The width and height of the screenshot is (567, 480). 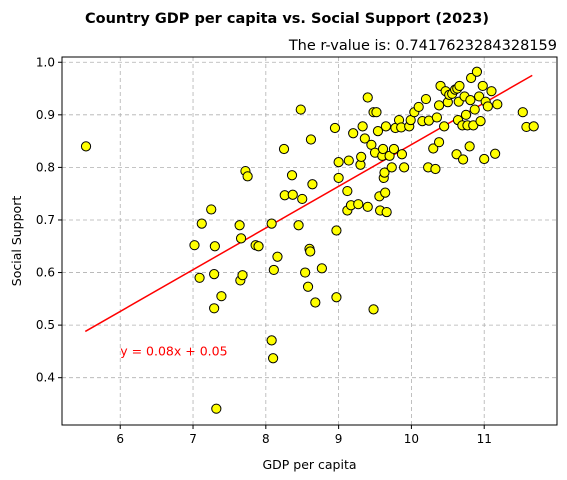 What do you see at coordinates (193, 439) in the screenshot?
I see `x-tick-label: 7` at bounding box center [193, 439].